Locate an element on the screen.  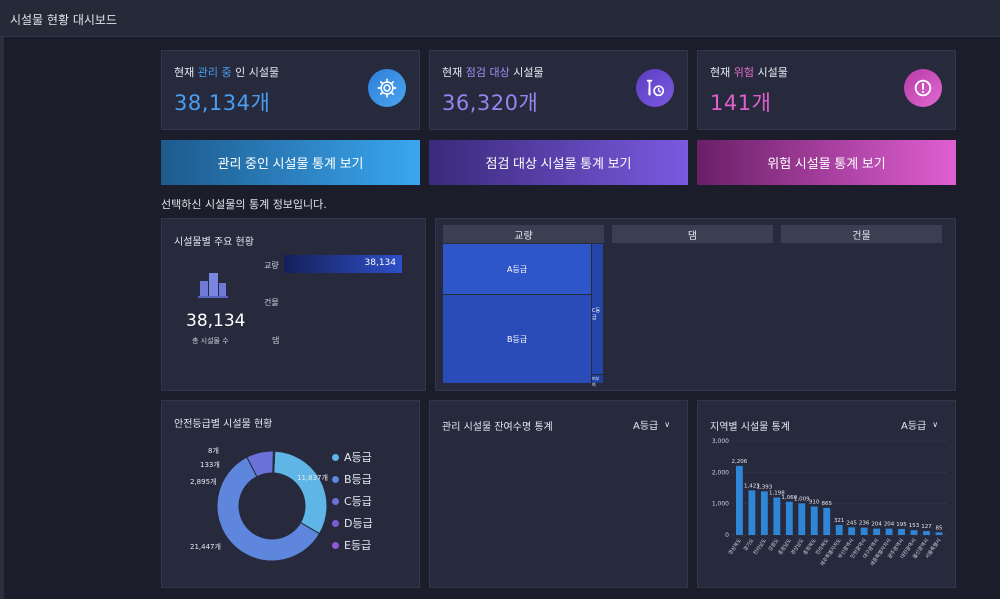
bar-value-label: 1,060 is located at coordinates (789, 498).